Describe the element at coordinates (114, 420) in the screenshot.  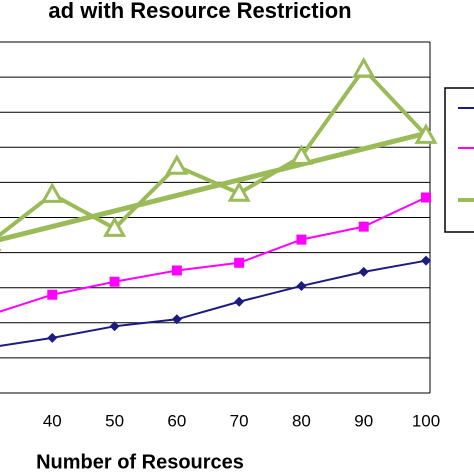
I see `x-tick-label: 50` at that location.